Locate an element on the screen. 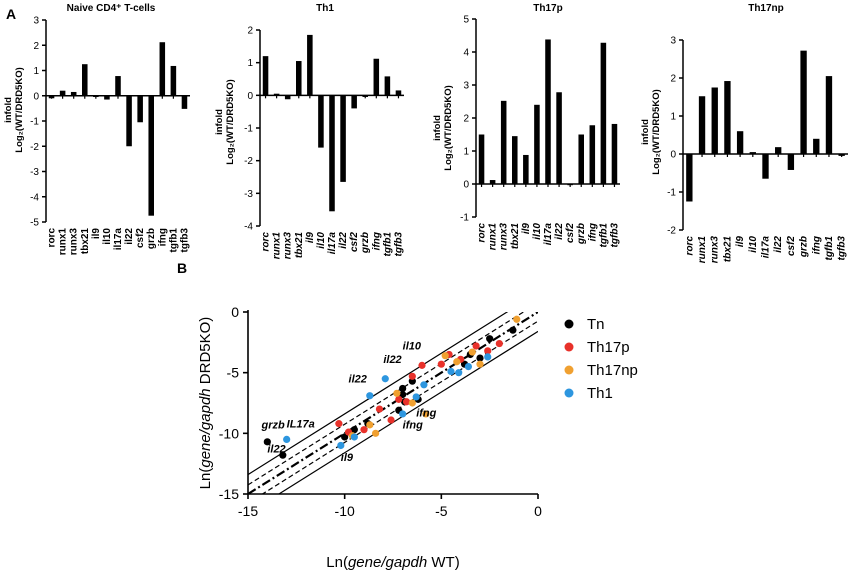 The image size is (850, 574). legend-label: Th17p is located at coordinates (608, 347).